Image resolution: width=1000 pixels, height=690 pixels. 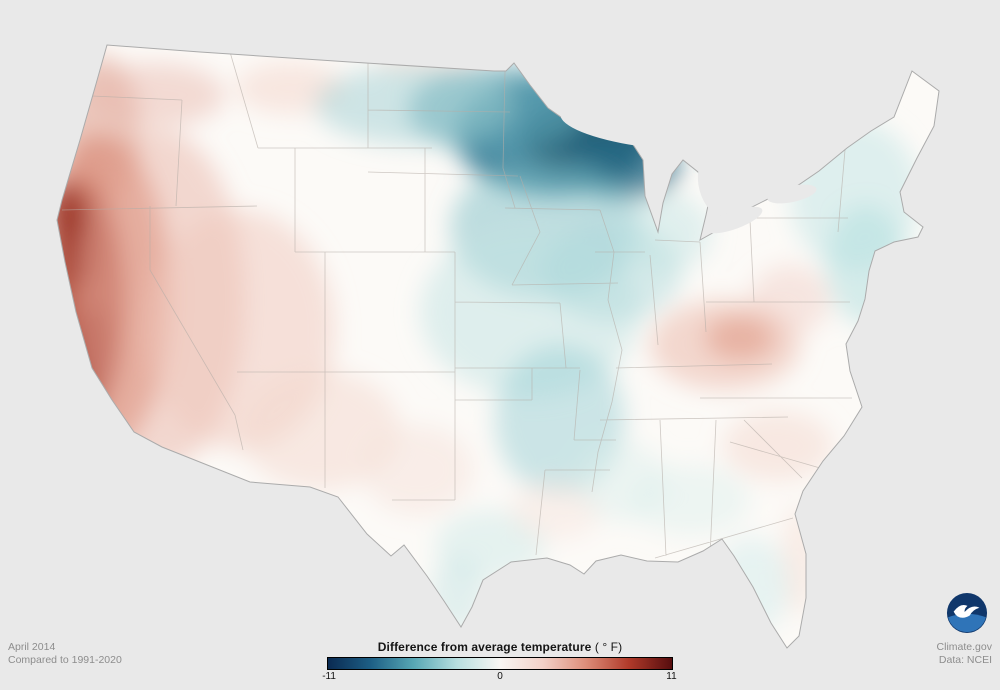 What do you see at coordinates (716, 186) in the screenshot?
I see `lake-huron` at bounding box center [716, 186].